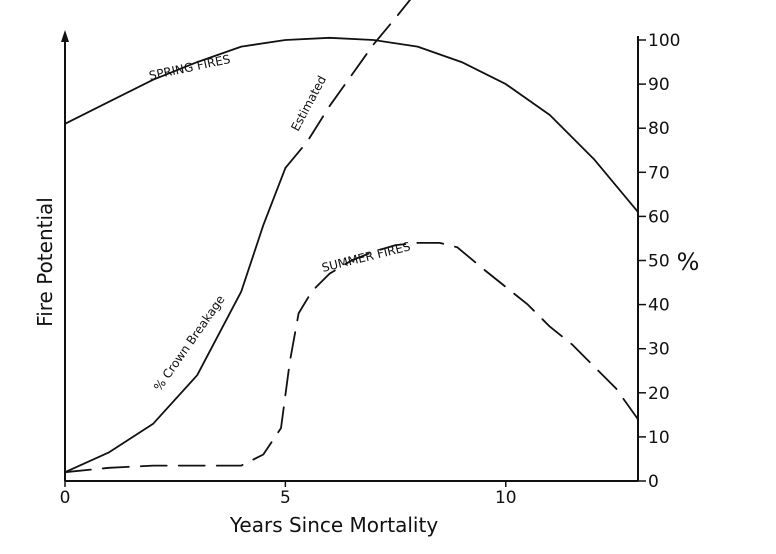 The height and width of the screenshot is (554, 776). I want to click on right-y-tick-label: 100, so click(664, 41).